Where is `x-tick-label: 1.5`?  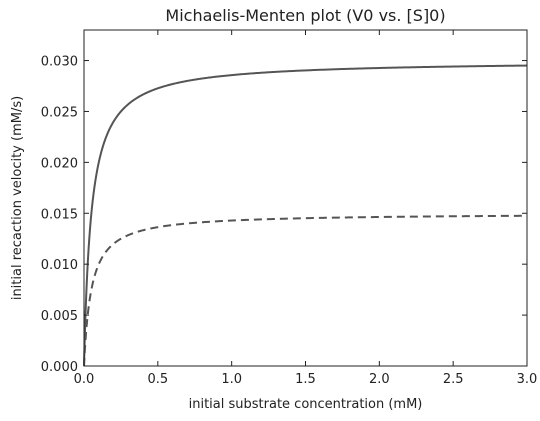
x-tick-label: 1.5 is located at coordinates (305, 379).